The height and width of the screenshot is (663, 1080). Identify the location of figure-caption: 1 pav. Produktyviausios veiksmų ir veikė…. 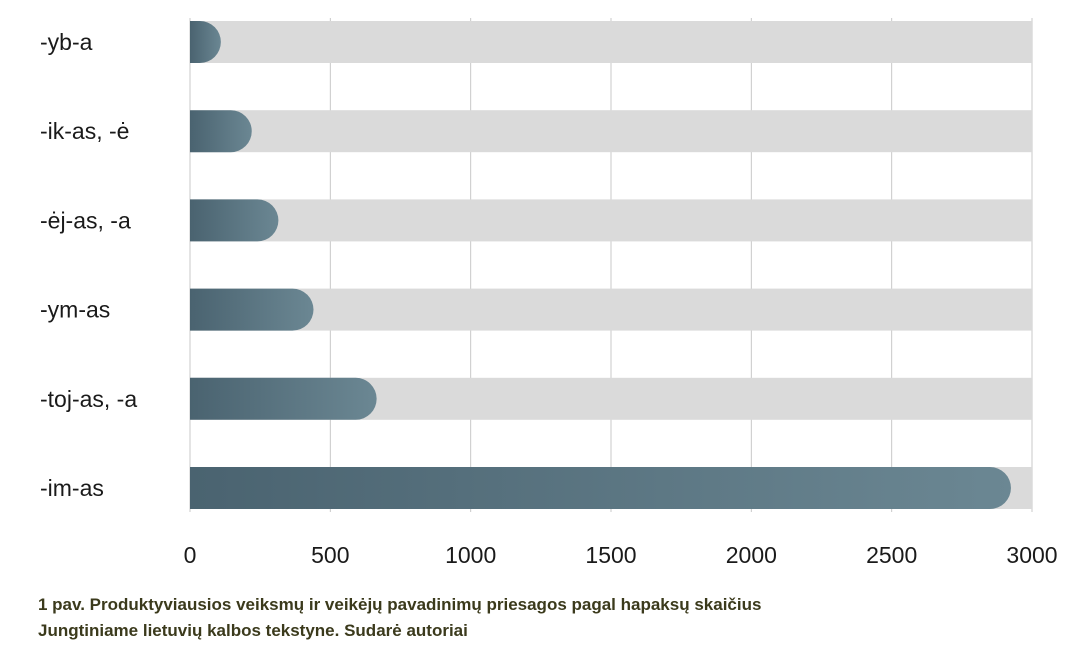
(538, 618).